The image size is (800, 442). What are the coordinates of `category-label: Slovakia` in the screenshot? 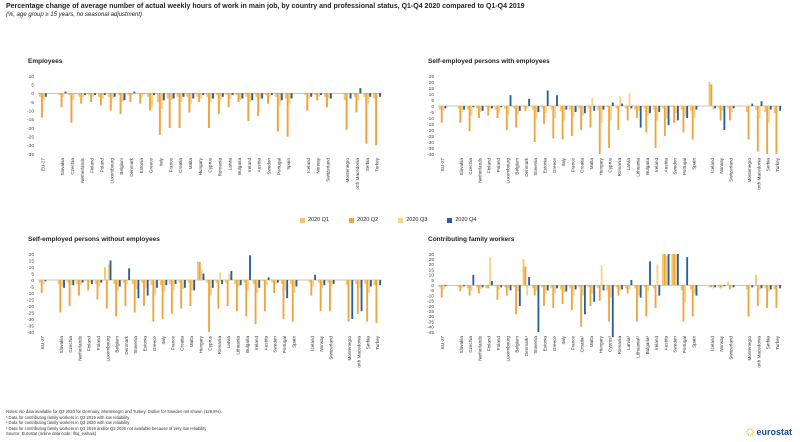 It's located at (461, 345).